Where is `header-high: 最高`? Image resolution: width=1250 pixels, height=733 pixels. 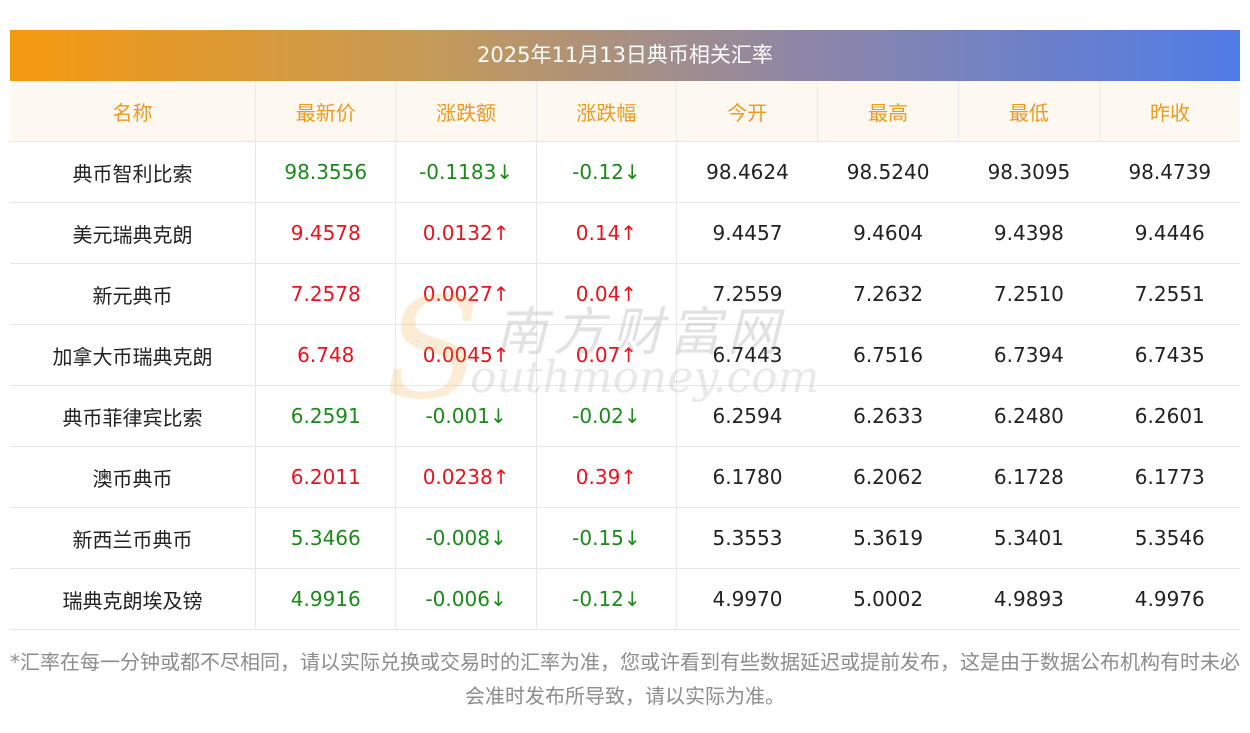 header-high: 最高 is located at coordinates (888, 111).